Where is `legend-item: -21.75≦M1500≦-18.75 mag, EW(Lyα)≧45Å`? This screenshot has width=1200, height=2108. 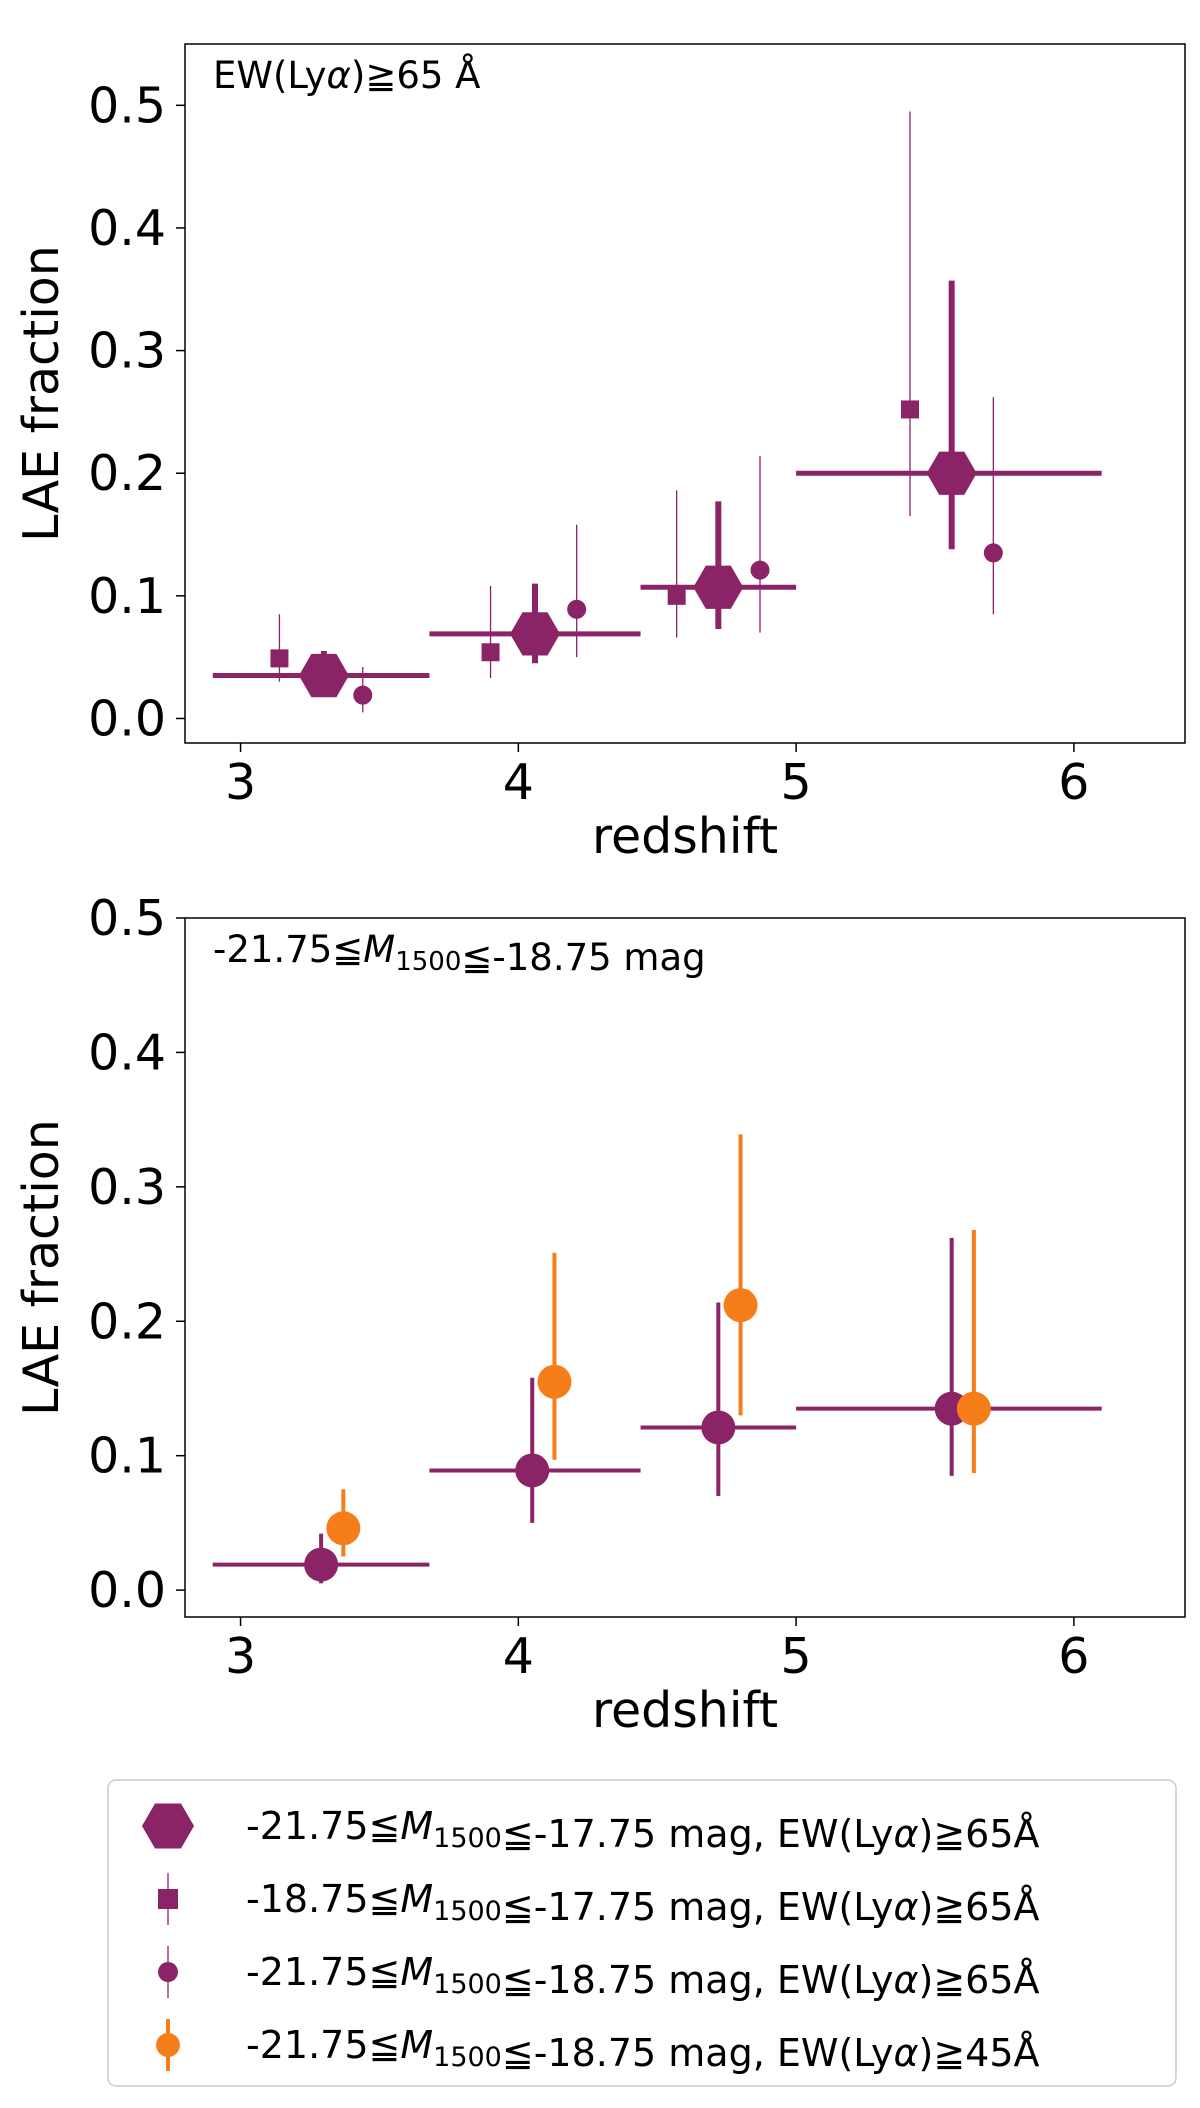
legend-item: -21.75≦M1500≦-18.75 mag, EW(Lyα)≧45Å is located at coordinates (598, 2047).